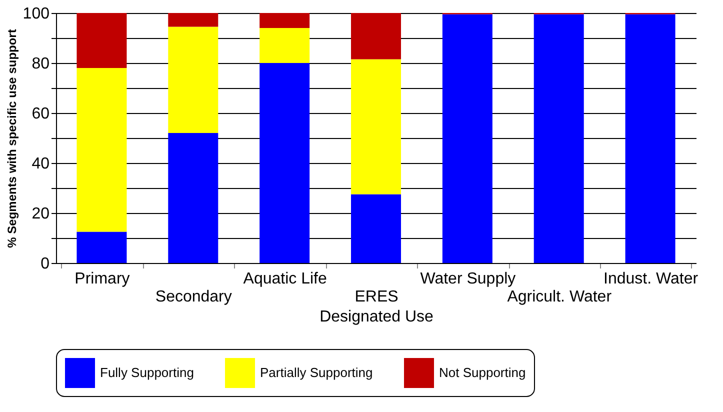 The height and width of the screenshot is (412, 723). I want to click on legend-label: Not Supporting, so click(482, 372).